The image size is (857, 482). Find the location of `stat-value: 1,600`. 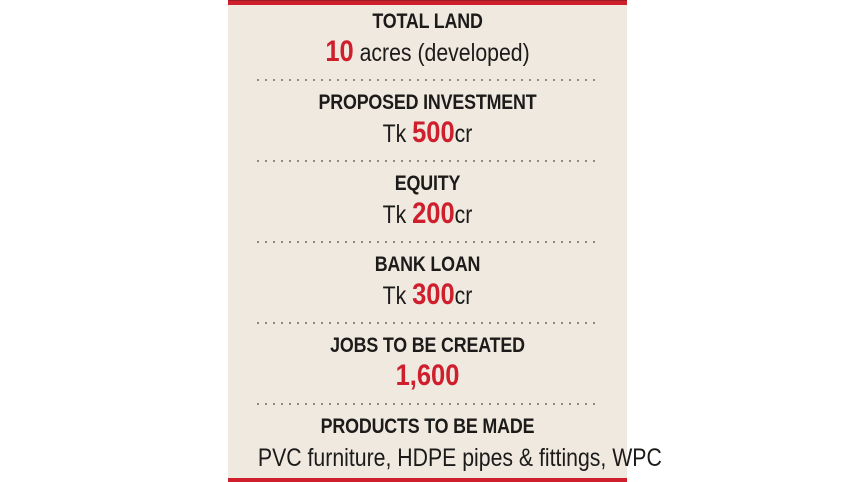

stat-value: 1,600 is located at coordinates (427, 376).